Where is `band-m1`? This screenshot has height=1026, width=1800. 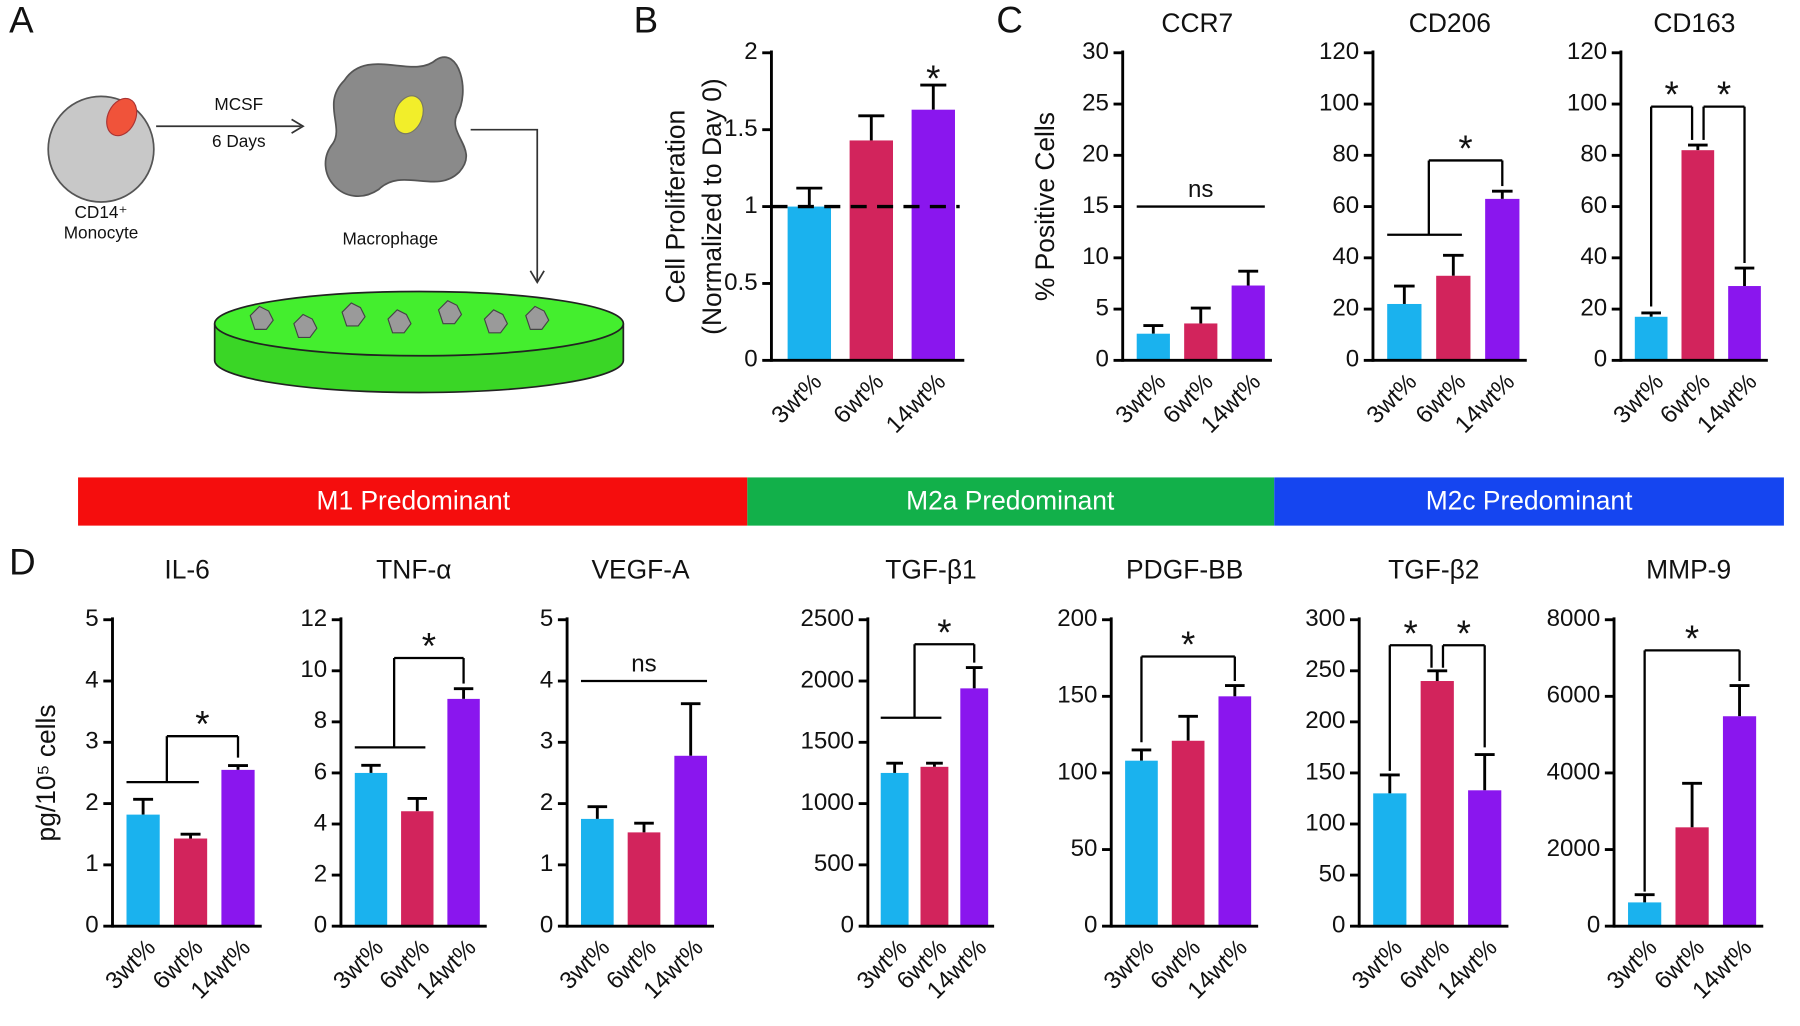
band-m1 is located at coordinates (413, 501).